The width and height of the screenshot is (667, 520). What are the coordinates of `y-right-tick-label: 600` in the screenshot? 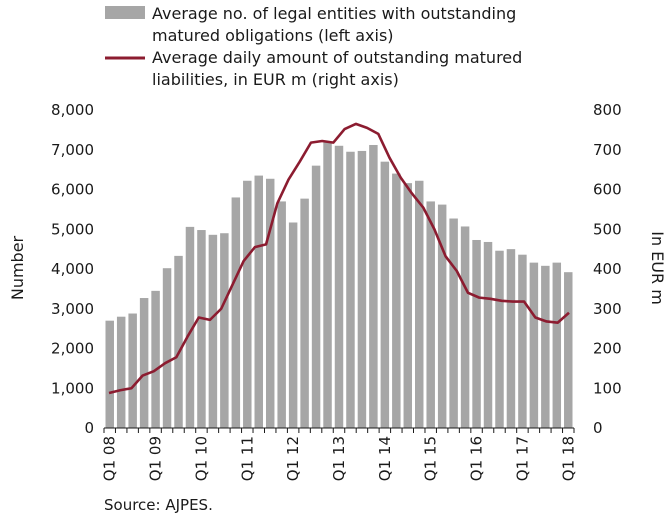 It's located at (607, 190).